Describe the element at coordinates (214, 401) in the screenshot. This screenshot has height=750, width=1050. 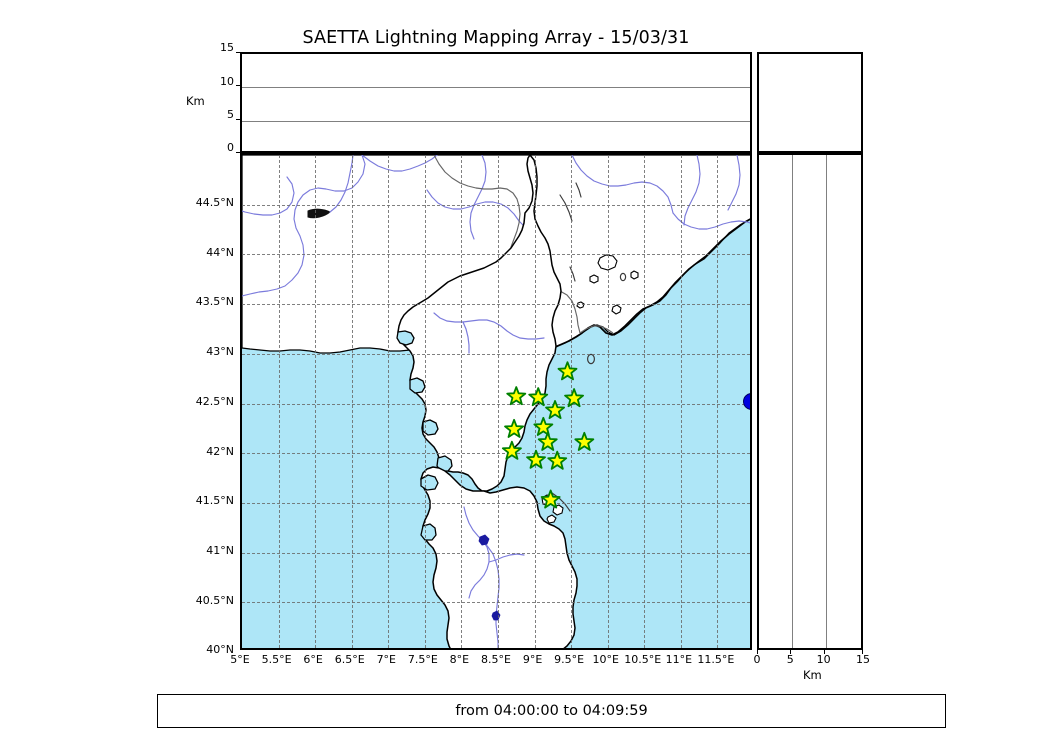
I see `tick-map-lat-42.5: 42.5°N` at that location.